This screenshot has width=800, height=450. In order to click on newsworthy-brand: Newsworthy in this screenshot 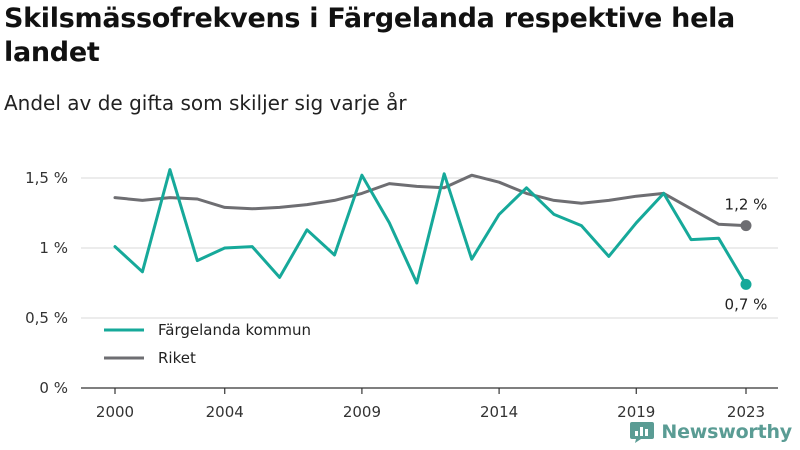, I will do `click(710, 432)`.